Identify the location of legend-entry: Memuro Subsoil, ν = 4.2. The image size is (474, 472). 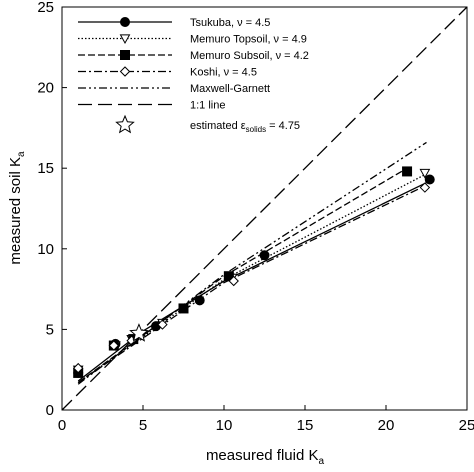
(193, 56).